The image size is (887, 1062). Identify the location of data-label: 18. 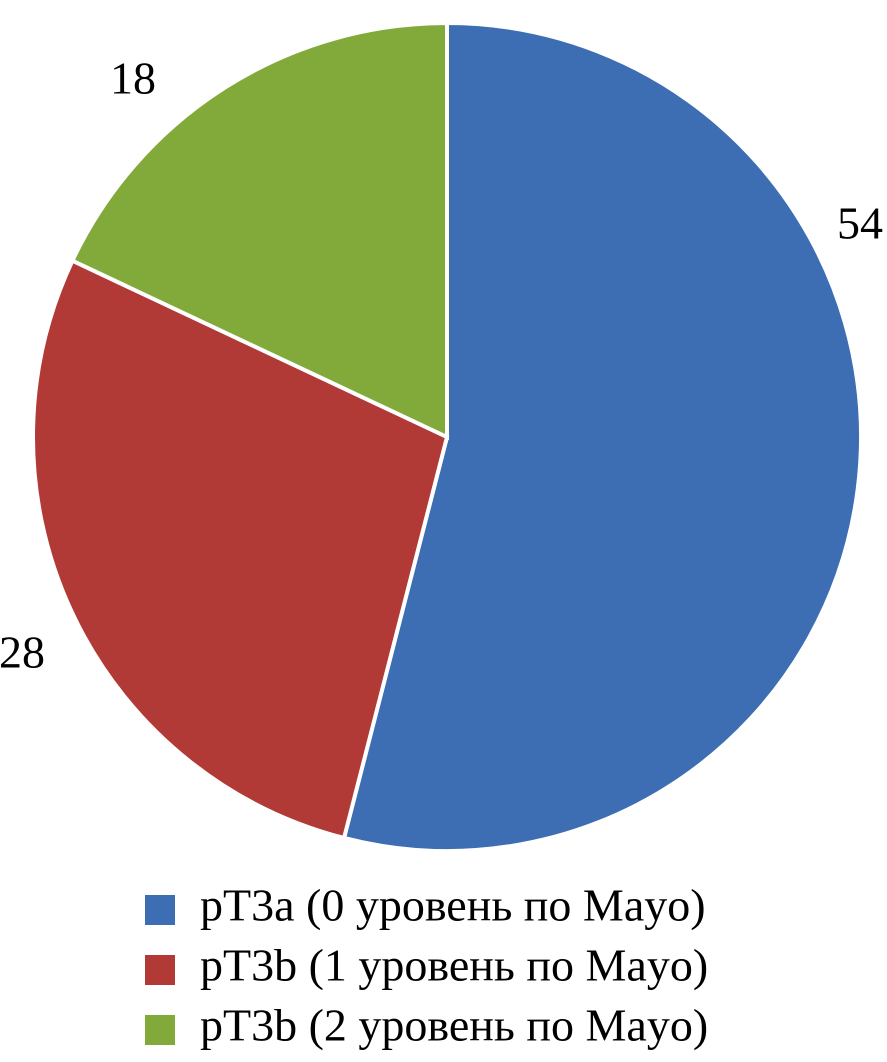
(133, 78).